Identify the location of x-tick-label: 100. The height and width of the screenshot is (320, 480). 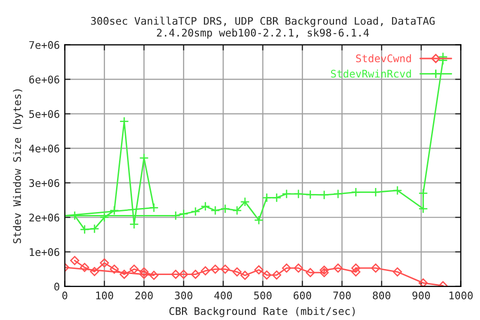
(105, 296).